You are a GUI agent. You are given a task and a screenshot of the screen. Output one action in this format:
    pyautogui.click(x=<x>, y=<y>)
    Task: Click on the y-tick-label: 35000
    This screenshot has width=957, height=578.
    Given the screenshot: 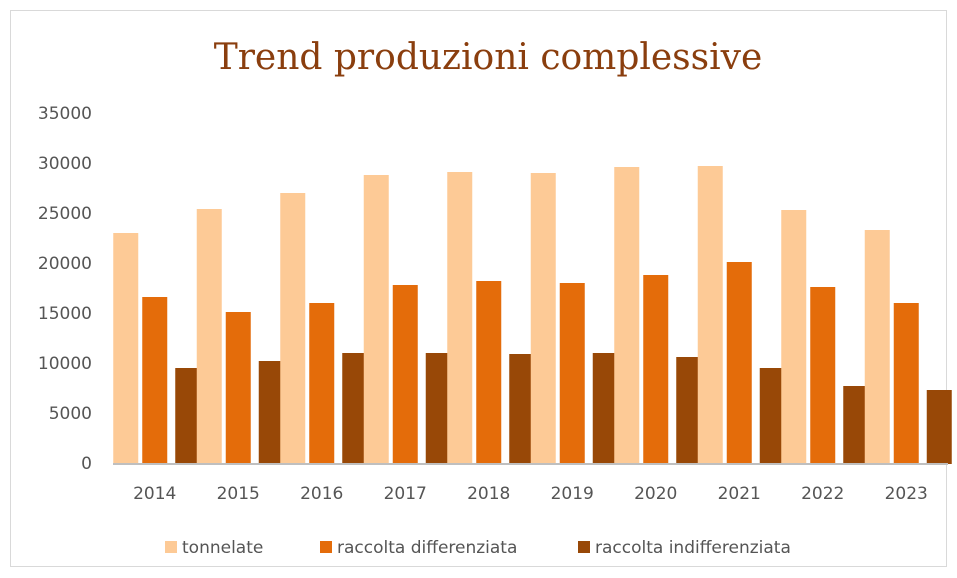 What is the action you would take?
    pyautogui.click(x=65, y=114)
    